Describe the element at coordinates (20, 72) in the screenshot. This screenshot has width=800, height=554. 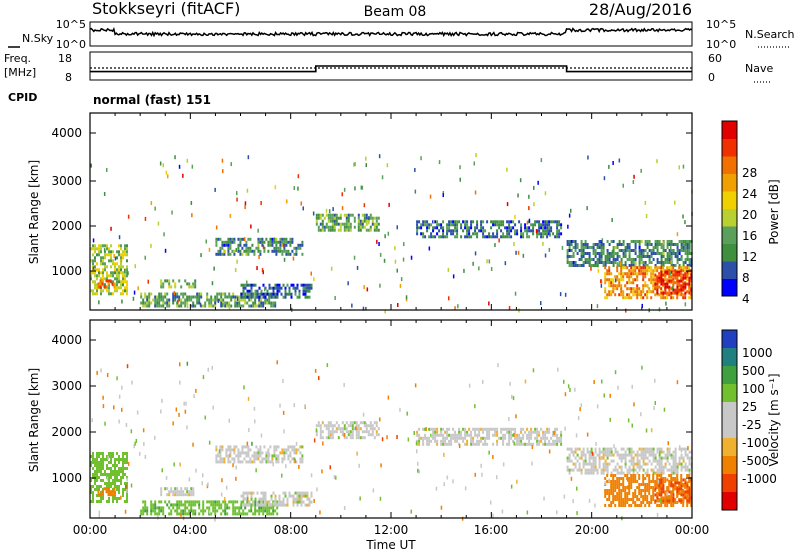
I see `freq-label-line2: [MHz]` at that location.